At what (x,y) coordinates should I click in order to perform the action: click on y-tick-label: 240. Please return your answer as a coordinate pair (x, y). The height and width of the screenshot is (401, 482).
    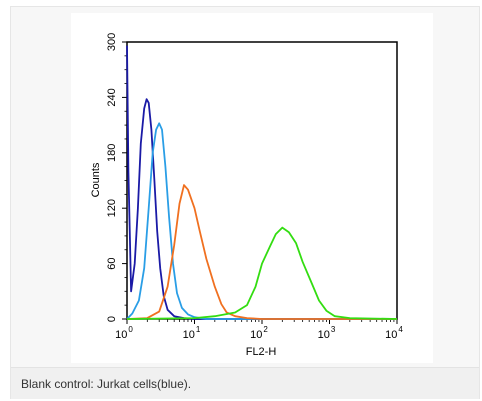
    Looking at the image, I should click on (112, 97).